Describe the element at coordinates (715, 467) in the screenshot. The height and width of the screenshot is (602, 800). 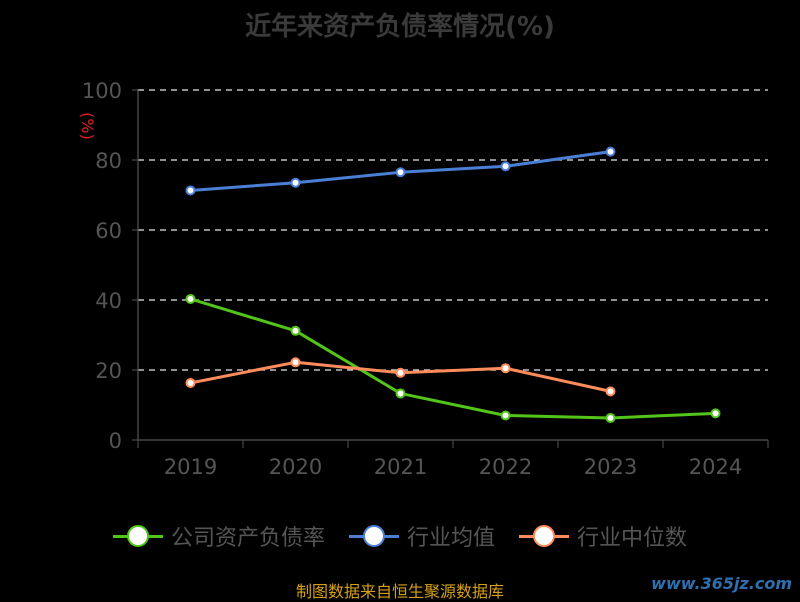
I see `x-tick-label: 2024` at that location.